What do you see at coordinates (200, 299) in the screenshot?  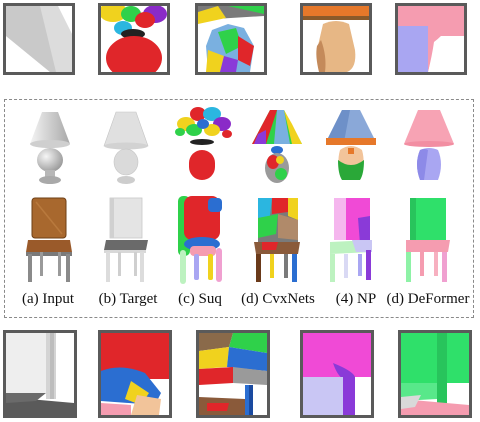 I see `label-suq: (c) Suq` at bounding box center [200, 299].